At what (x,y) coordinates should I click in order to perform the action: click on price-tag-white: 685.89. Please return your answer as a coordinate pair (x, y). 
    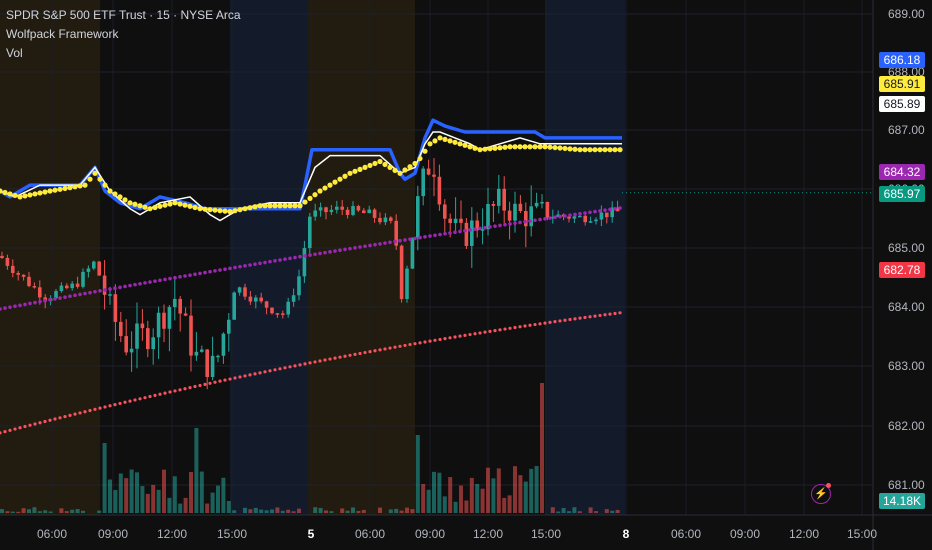
    Looking at the image, I should click on (902, 104).